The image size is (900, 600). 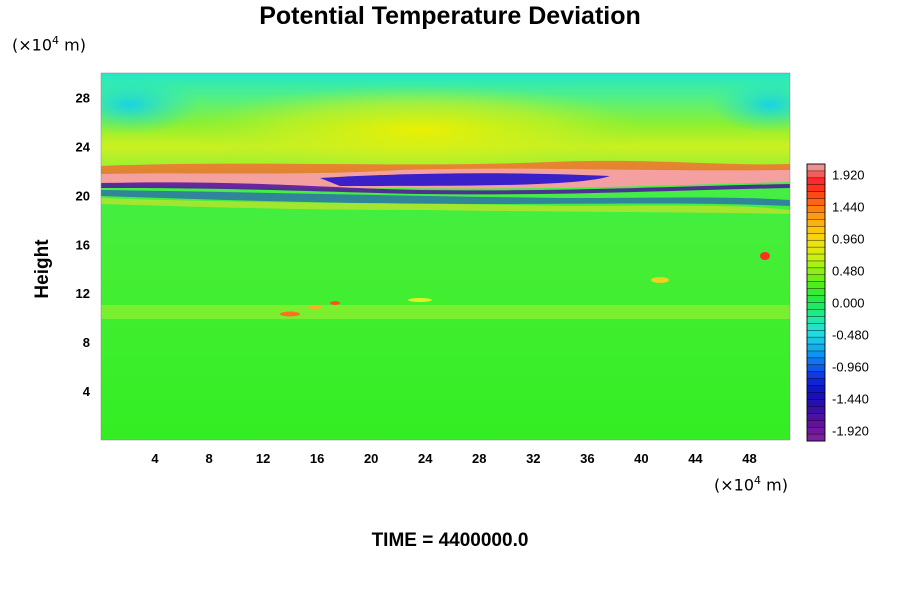 I want to click on colorbar-tick-label: 1.440, so click(x=848, y=207).